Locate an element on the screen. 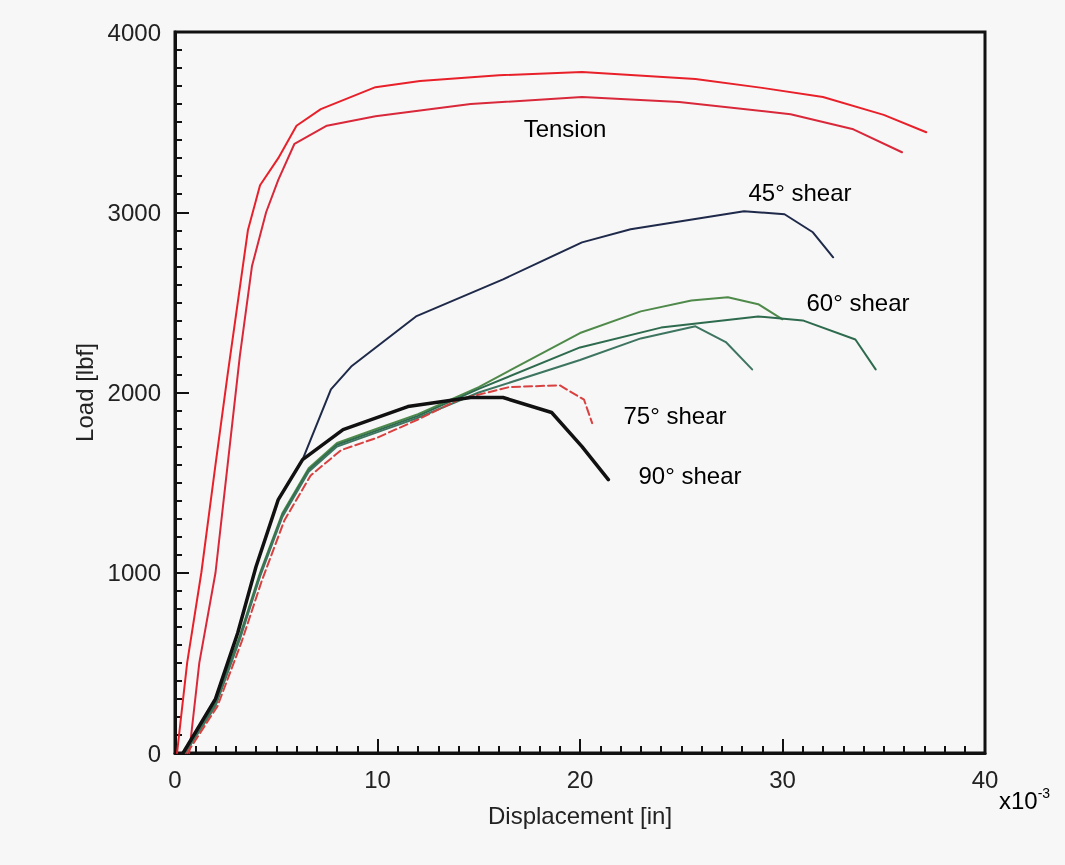 Image resolution: width=1065 pixels, height=865 pixels. x-tick-label: 0 is located at coordinates (175, 779).